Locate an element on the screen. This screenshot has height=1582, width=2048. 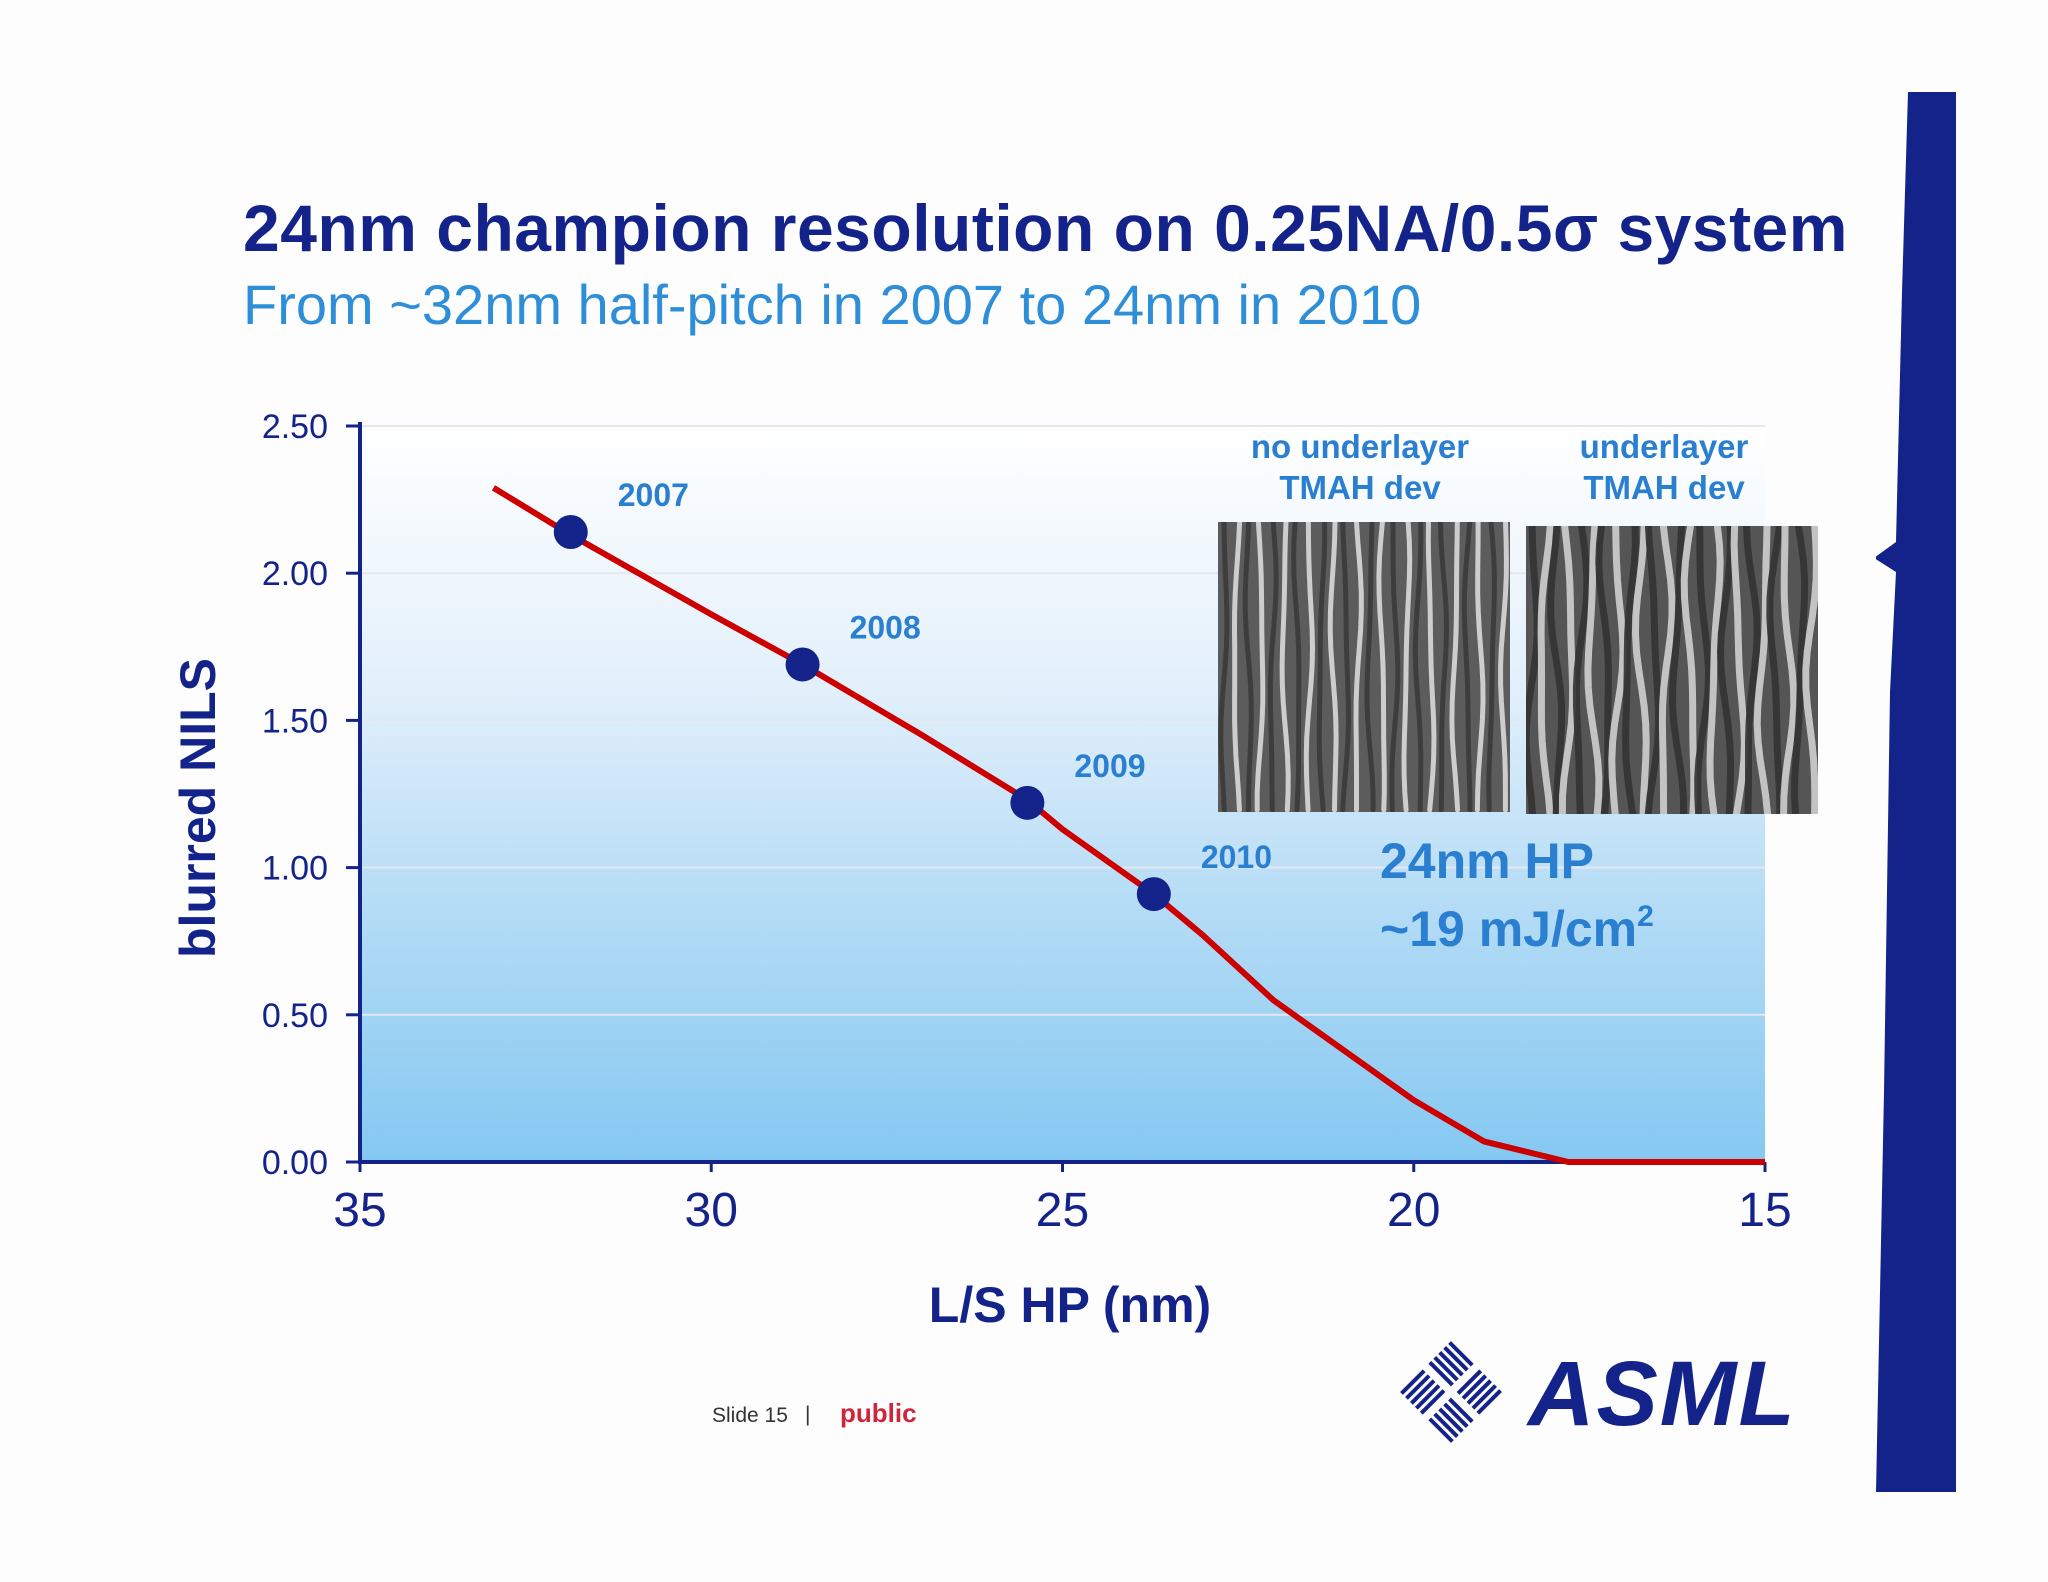
resolution-annotation: 24nm HP is located at coordinates (1487, 861).